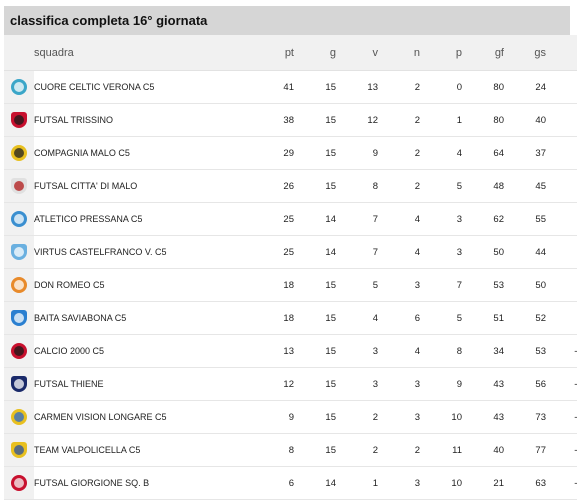  What do you see at coordinates (449, 285) in the screenshot?
I see `cell-p: 7` at bounding box center [449, 285].